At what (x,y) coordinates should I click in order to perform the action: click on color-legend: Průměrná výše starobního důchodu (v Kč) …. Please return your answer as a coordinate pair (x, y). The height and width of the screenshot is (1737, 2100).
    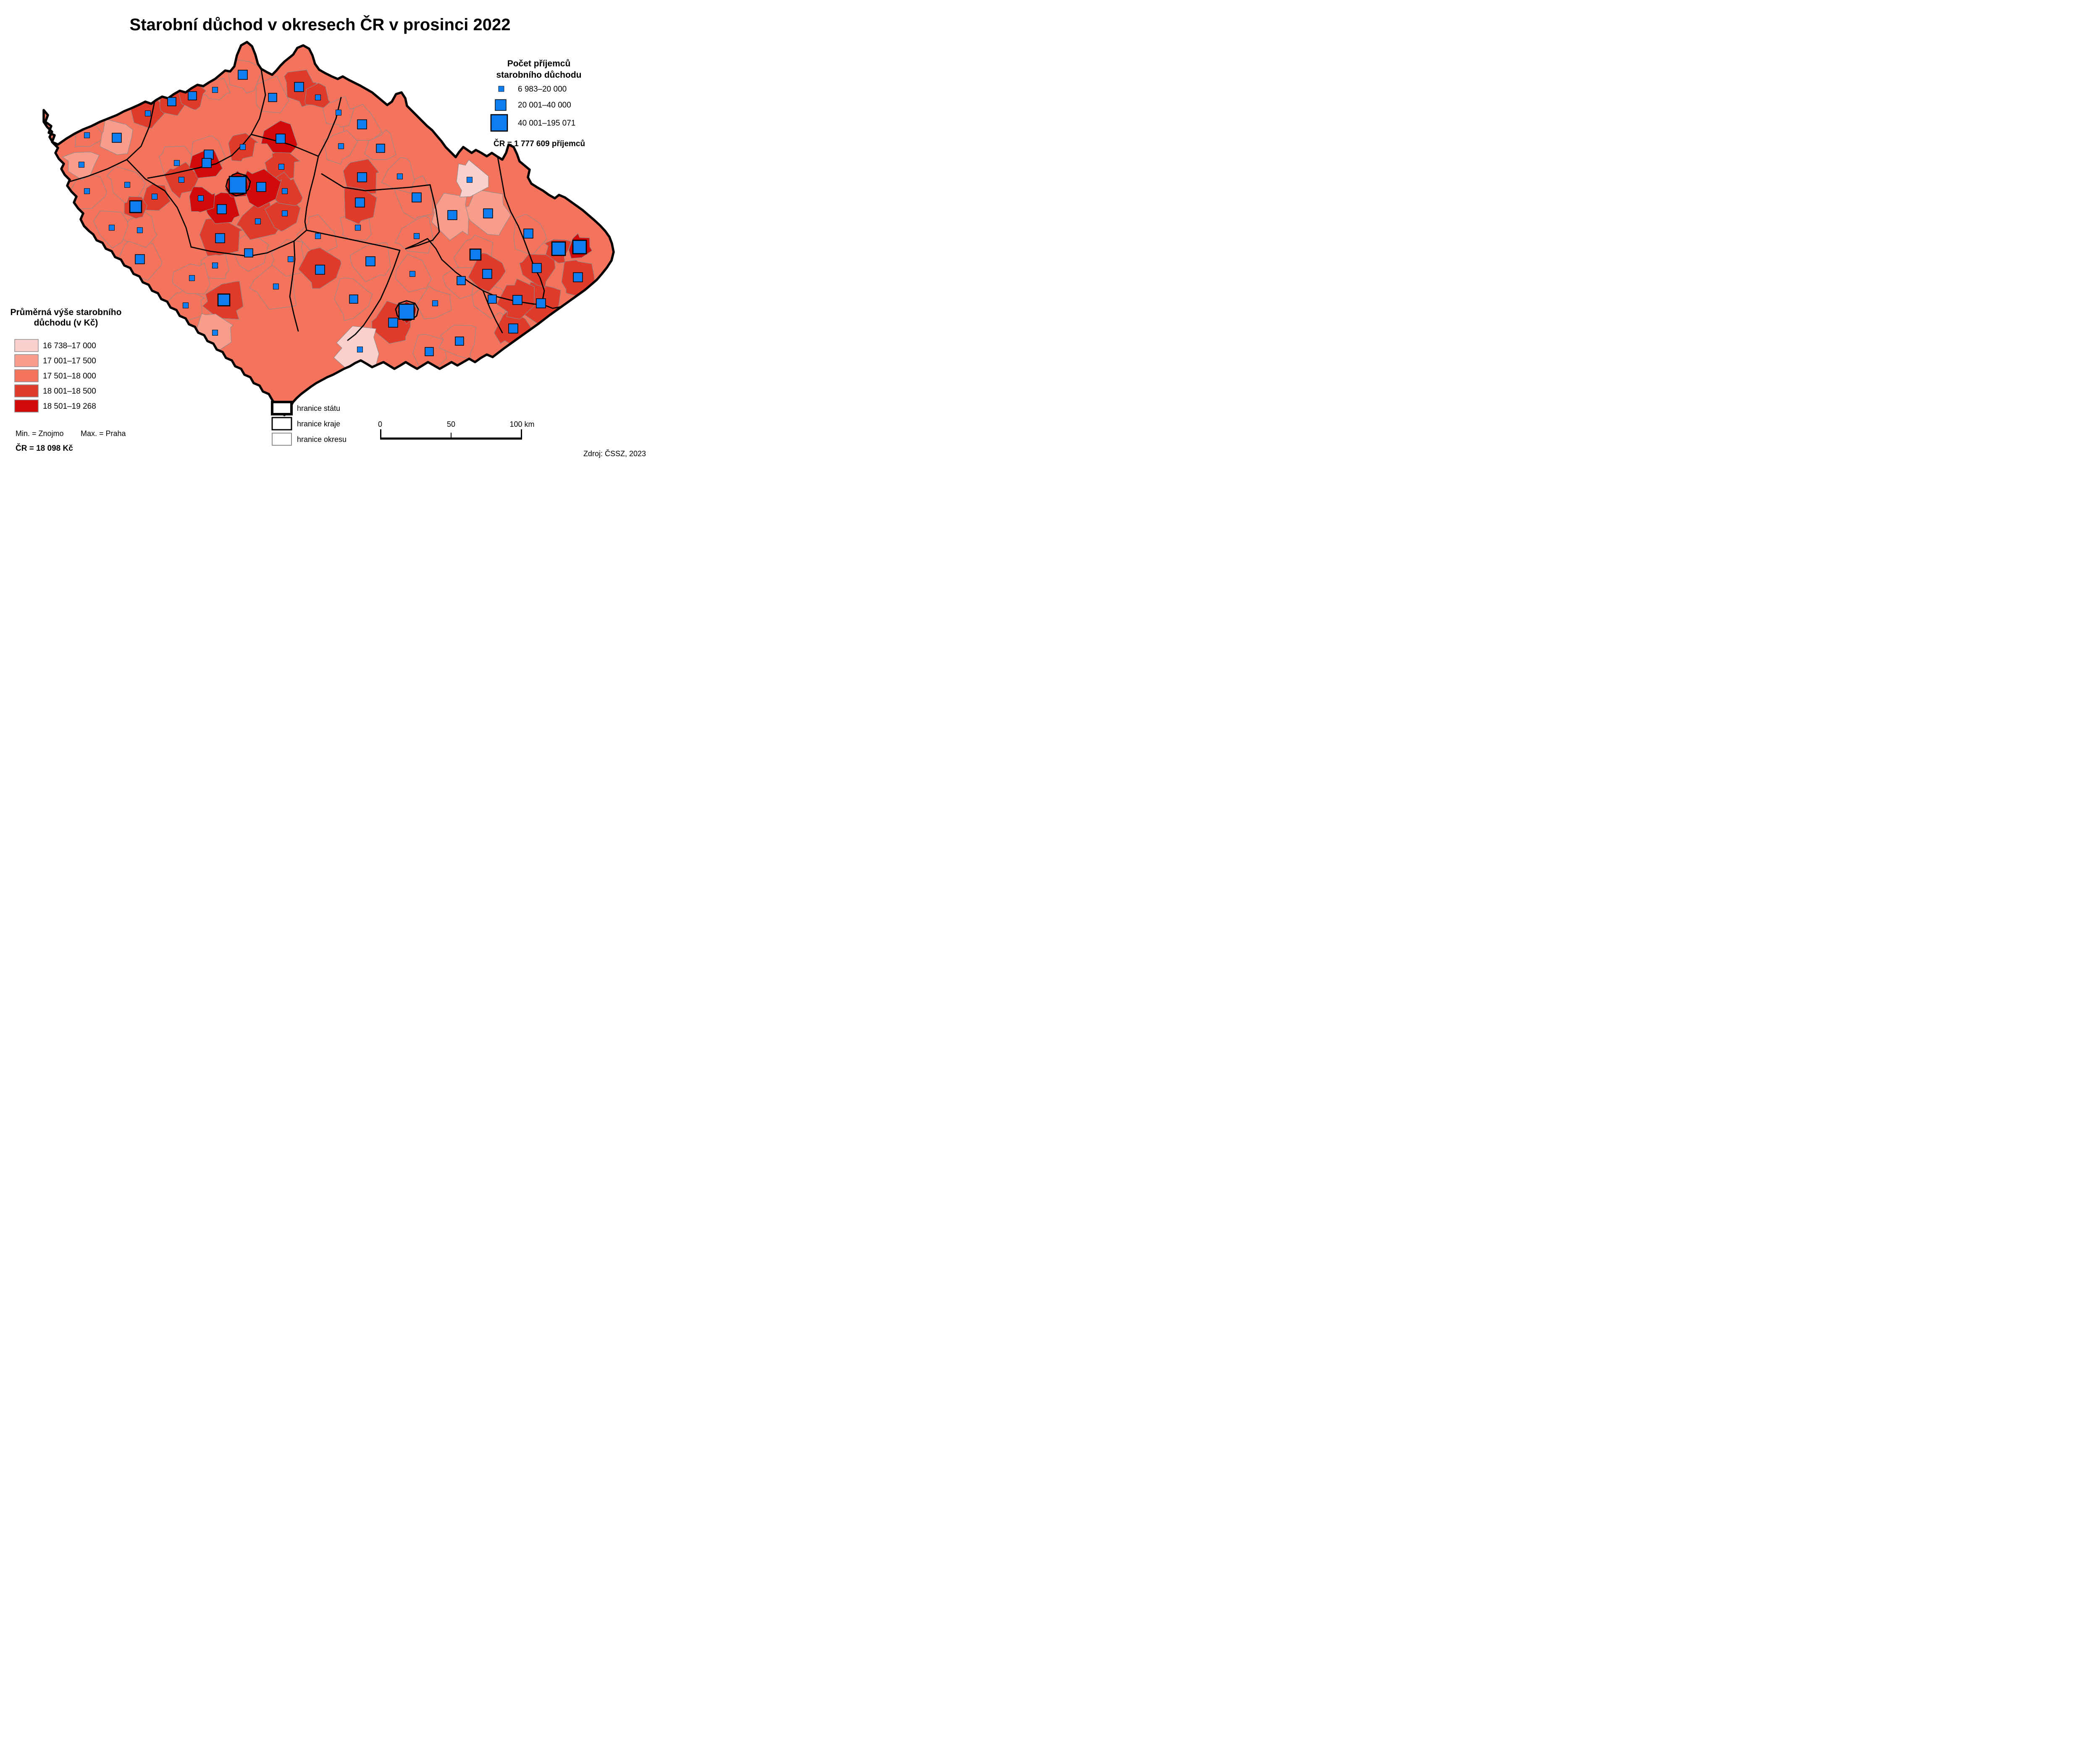
    Looking at the image, I should click on (68, 380).